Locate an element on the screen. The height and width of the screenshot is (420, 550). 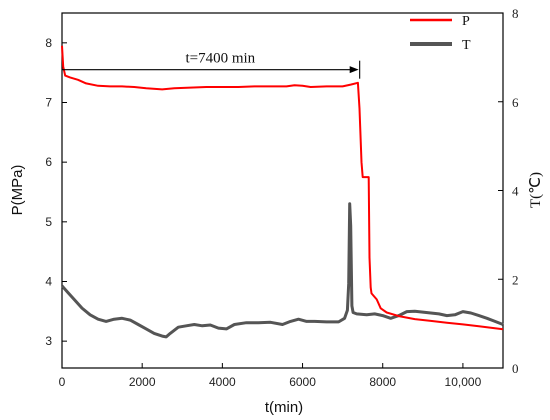
y-left-tick-label: 4 is located at coordinates (48, 281).